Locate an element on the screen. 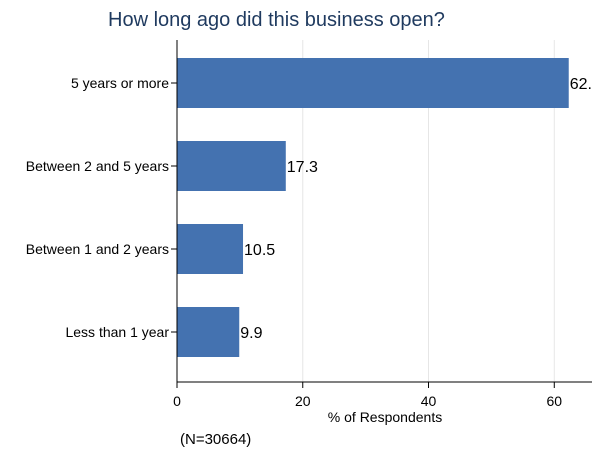 Image resolution: width=592 pixels, height=457 pixels. sample-size-note: (N=30664) is located at coordinates (215, 439).